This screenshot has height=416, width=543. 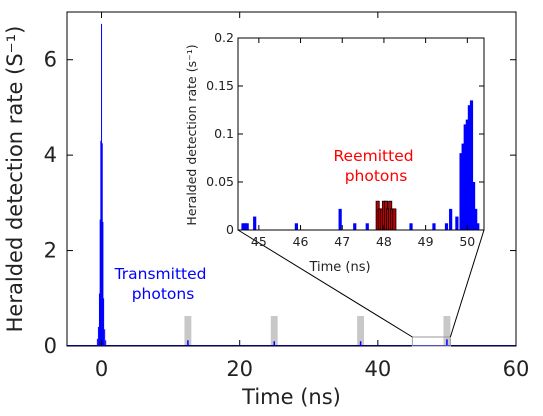 What do you see at coordinates (384, 241) in the screenshot?
I see `inset-x-tick-label-3: 48` at bounding box center [384, 241].